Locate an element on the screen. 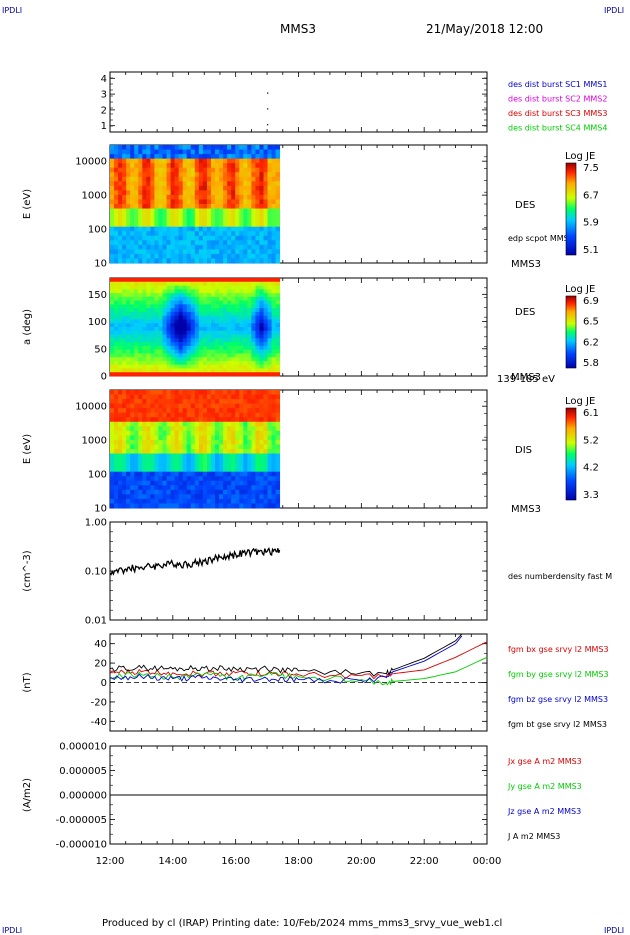  corner-label-top-left: IPDLI is located at coordinates (12, 10).